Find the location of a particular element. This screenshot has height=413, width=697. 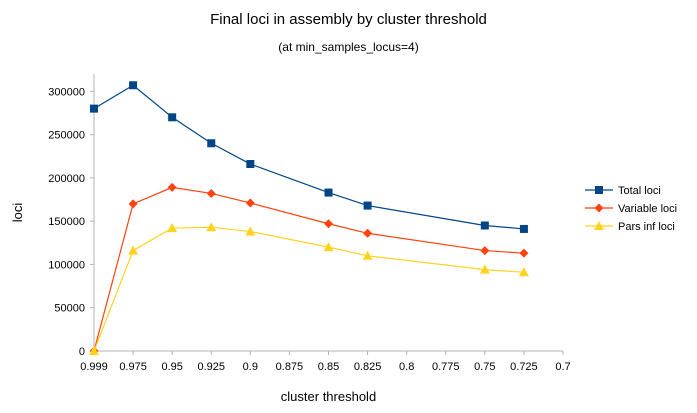

y-tick-label: 200000 is located at coordinates (66, 179).